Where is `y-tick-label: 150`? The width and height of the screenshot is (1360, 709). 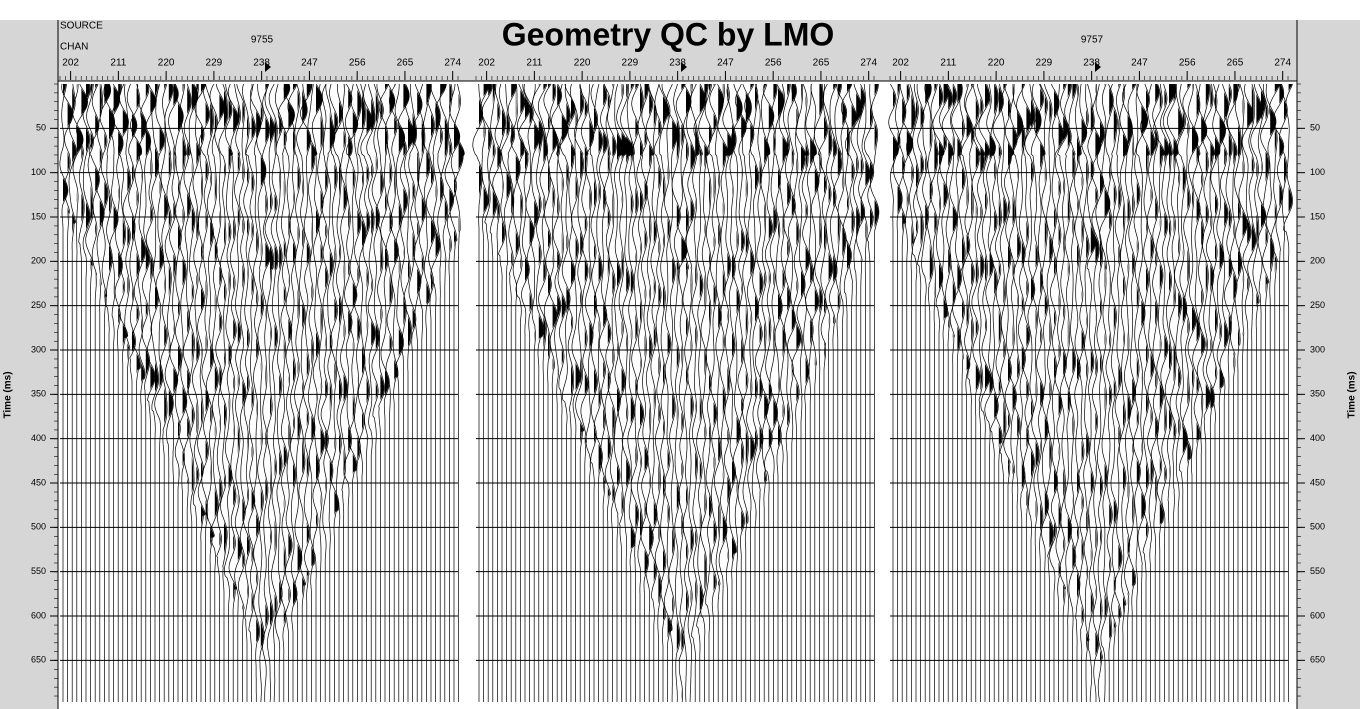
y-tick-label: 150 is located at coordinates (1317, 216).